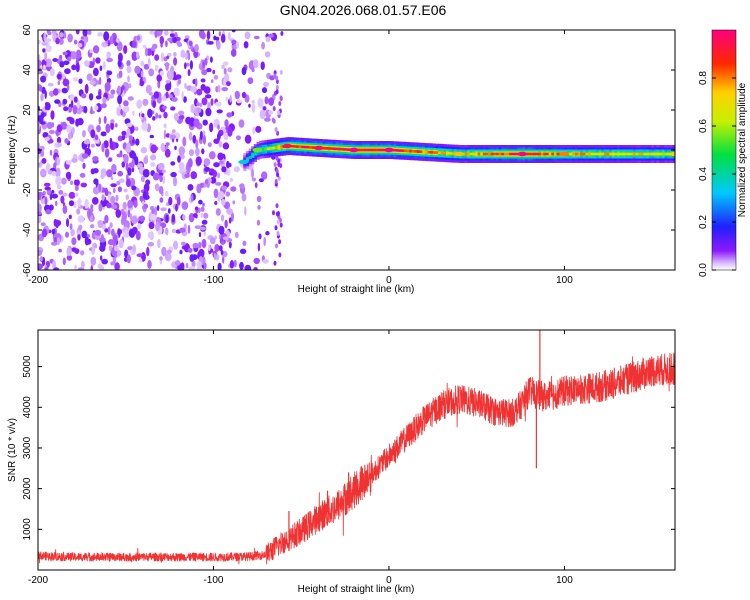 The height and width of the screenshot is (600, 750). Describe the element at coordinates (356, 589) in the screenshot. I see `snr-x-label: Height of straight line (km)` at that location.